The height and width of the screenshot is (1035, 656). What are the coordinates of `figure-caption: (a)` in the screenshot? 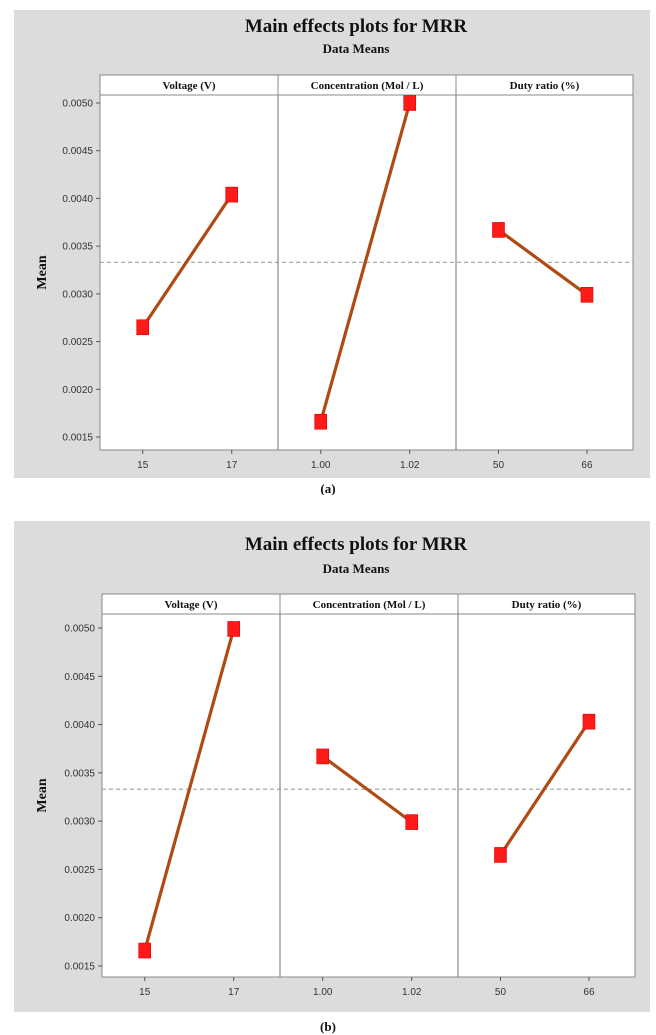 It's located at (327, 488).